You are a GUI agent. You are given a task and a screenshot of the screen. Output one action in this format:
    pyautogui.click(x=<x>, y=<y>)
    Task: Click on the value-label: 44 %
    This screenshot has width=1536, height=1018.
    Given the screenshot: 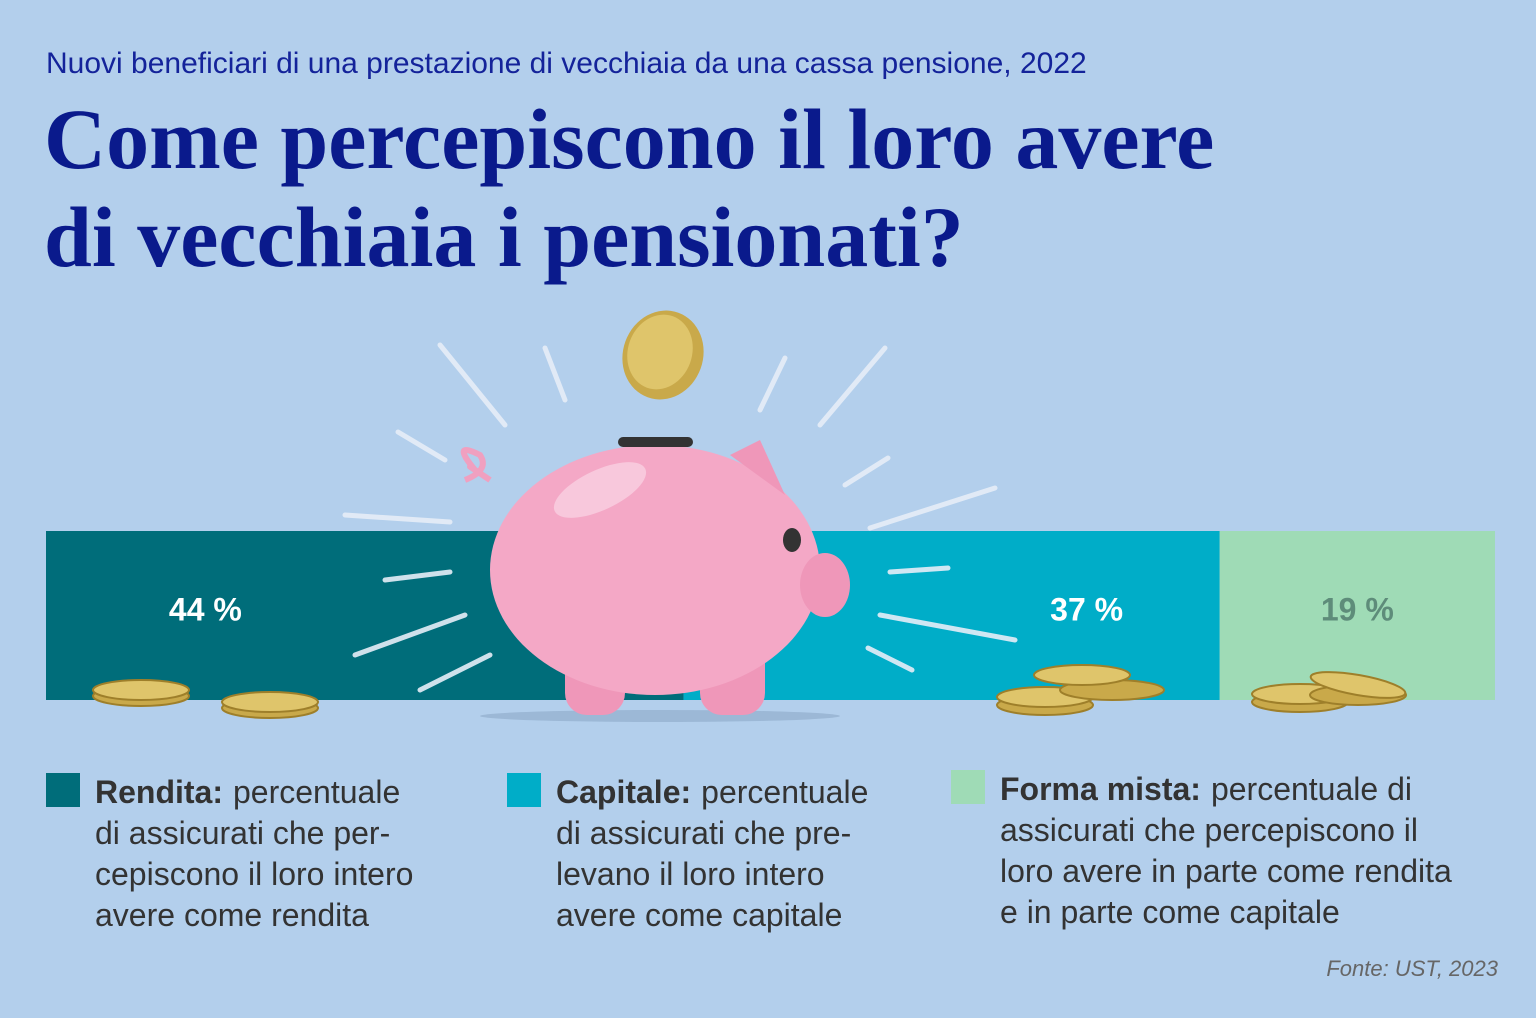 What is the action you would take?
    pyautogui.click(x=205, y=609)
    